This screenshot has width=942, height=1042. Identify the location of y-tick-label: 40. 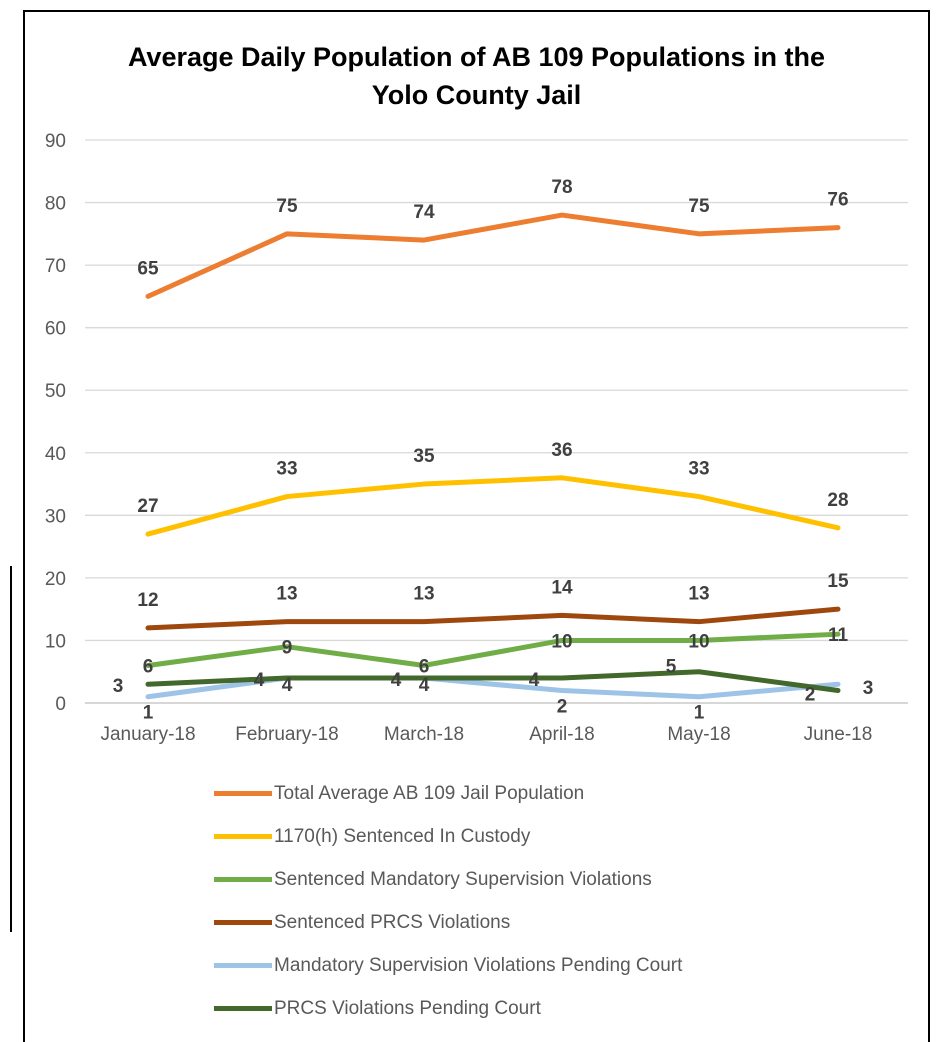
(55, 454).